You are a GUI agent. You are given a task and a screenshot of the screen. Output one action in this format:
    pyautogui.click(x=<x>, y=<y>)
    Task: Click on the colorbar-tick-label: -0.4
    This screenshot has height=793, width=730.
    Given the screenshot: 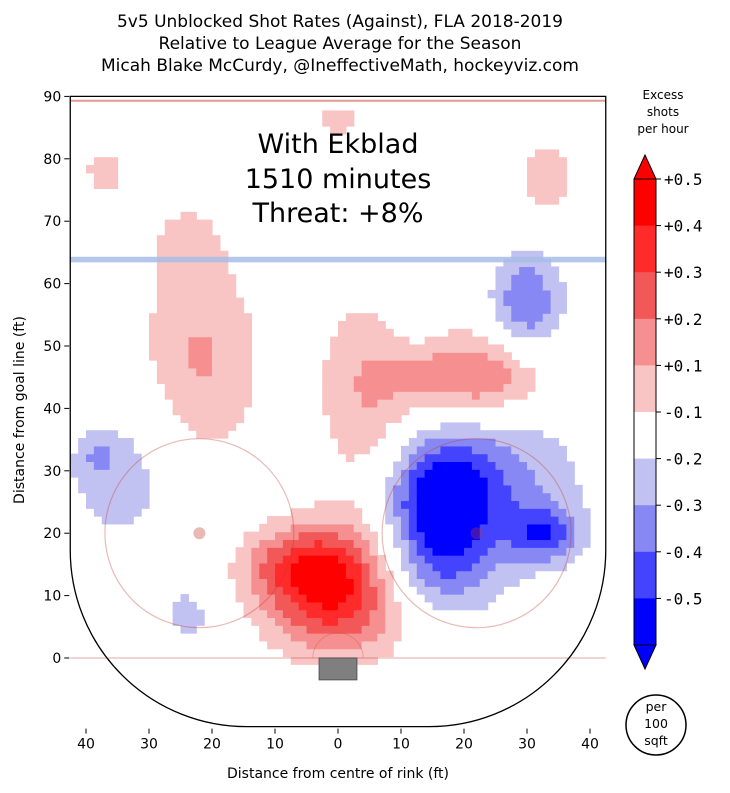 What is the action you would take?
    pyautogui.click(x=683, y=552)
    